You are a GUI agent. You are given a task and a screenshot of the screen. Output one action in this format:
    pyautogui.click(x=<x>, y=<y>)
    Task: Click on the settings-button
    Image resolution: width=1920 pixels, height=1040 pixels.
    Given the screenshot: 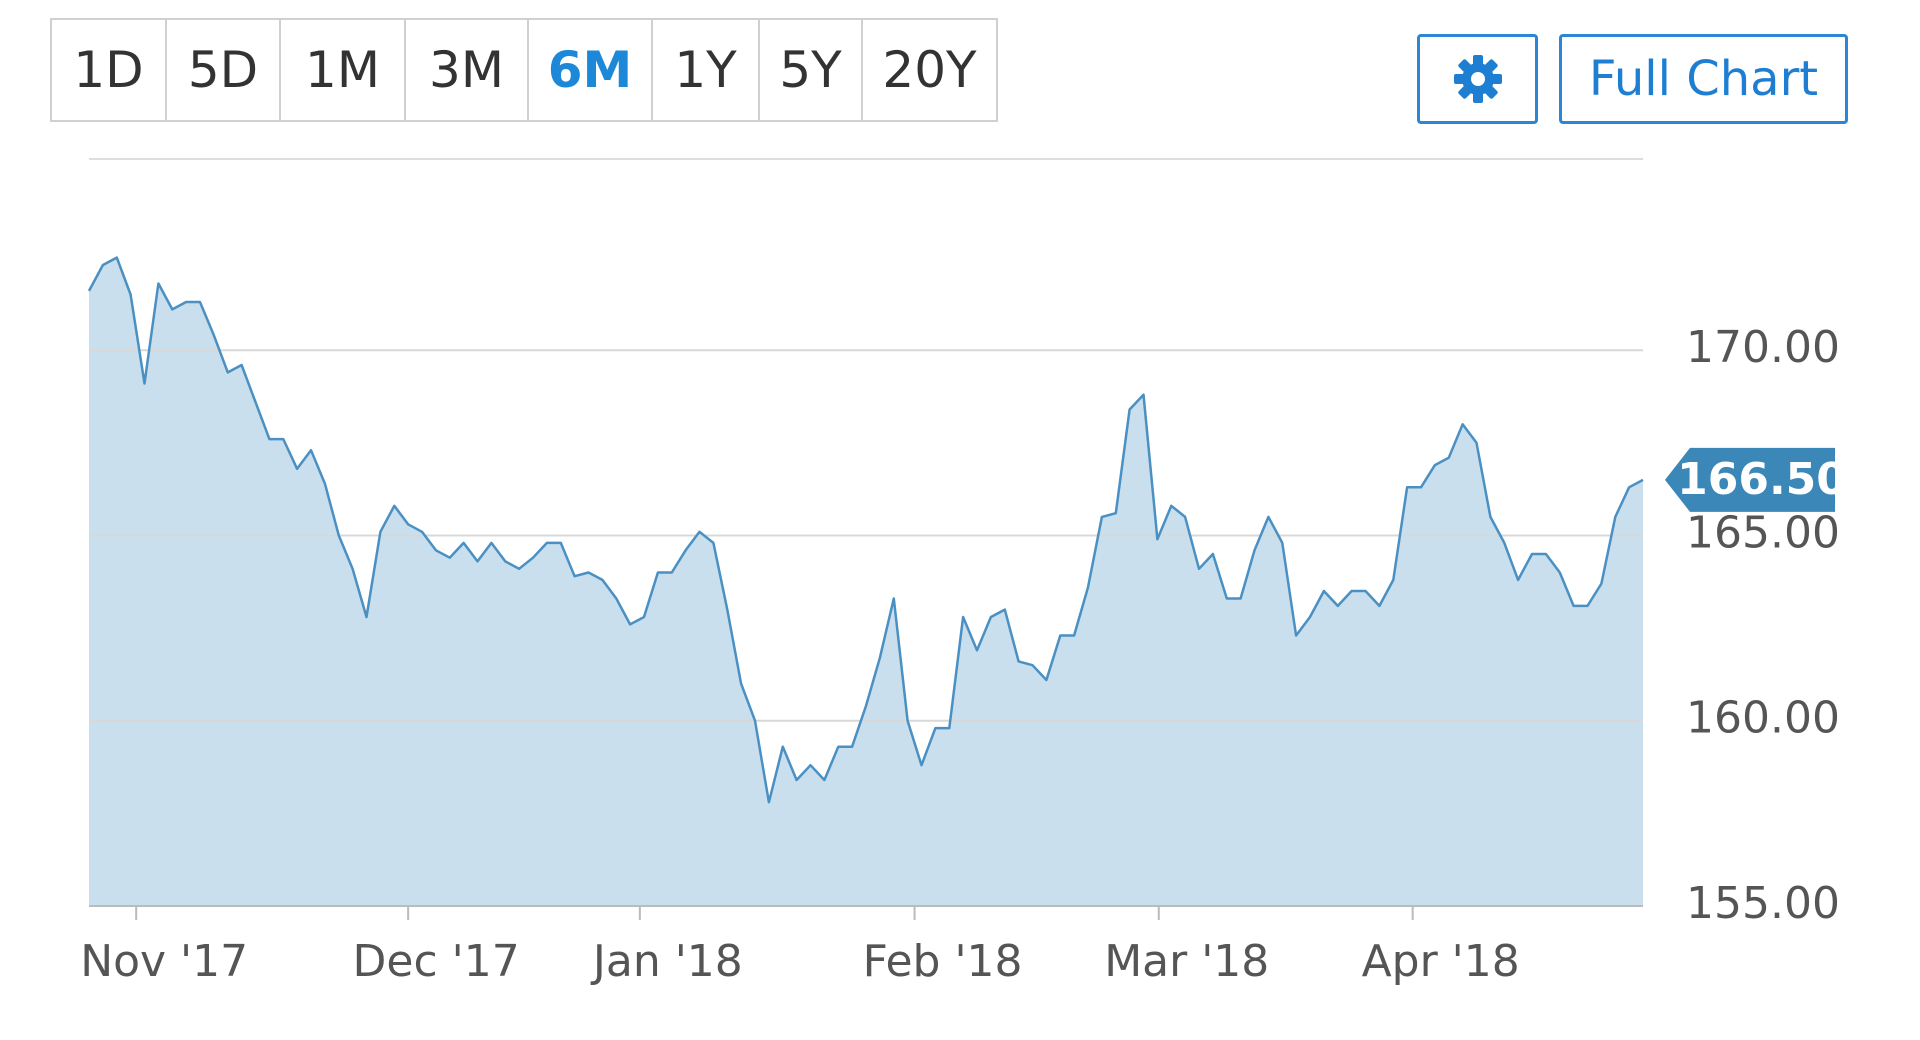 What is the action you would take?
    pyautogui.click(x=1477, y=79)
    